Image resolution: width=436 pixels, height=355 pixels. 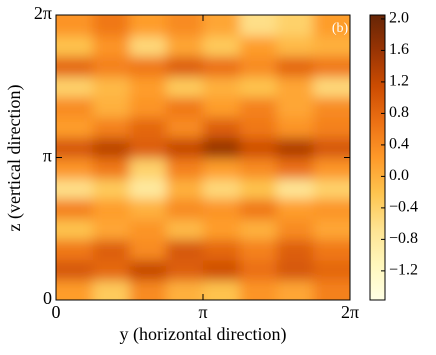 I want to click on annotation: (b), so click(x=340, y=28).